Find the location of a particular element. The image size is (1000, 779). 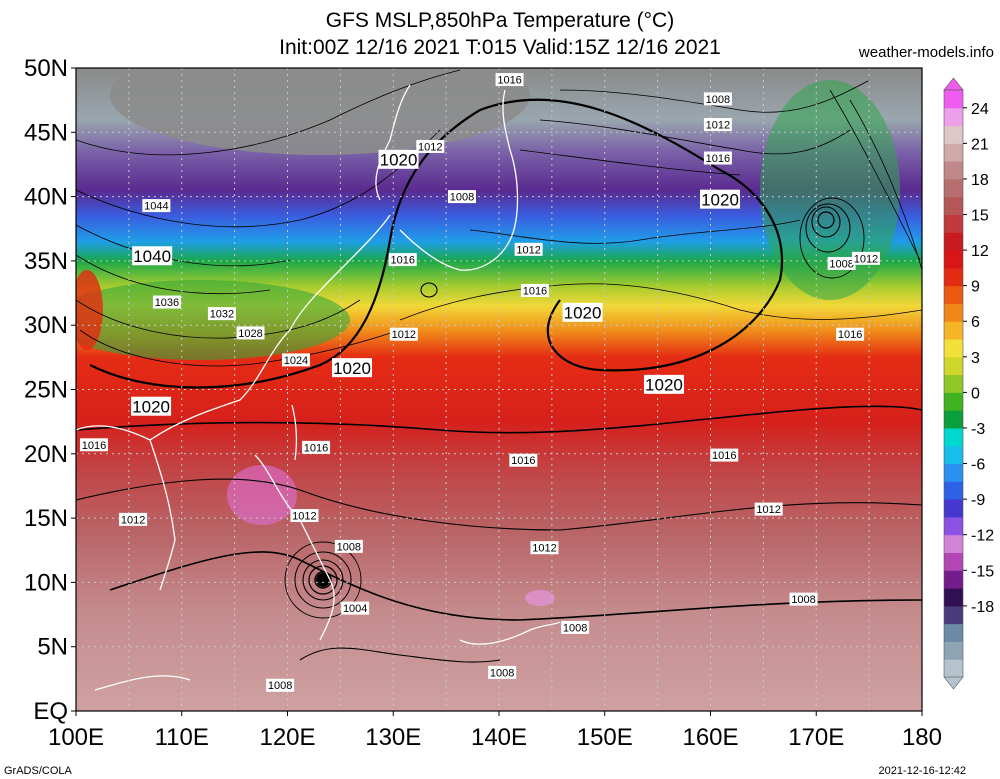

pressure-label: 1044 is located at coordinates (156, 207).